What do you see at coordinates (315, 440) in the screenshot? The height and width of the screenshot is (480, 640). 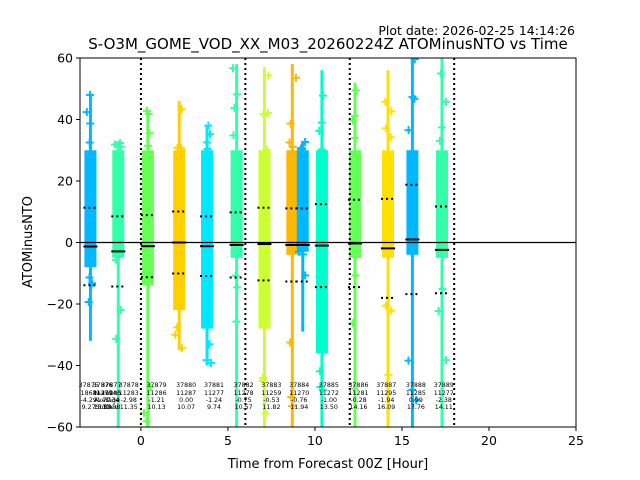 I see `x-tick-label: 10` at bounding box center [315, 440].